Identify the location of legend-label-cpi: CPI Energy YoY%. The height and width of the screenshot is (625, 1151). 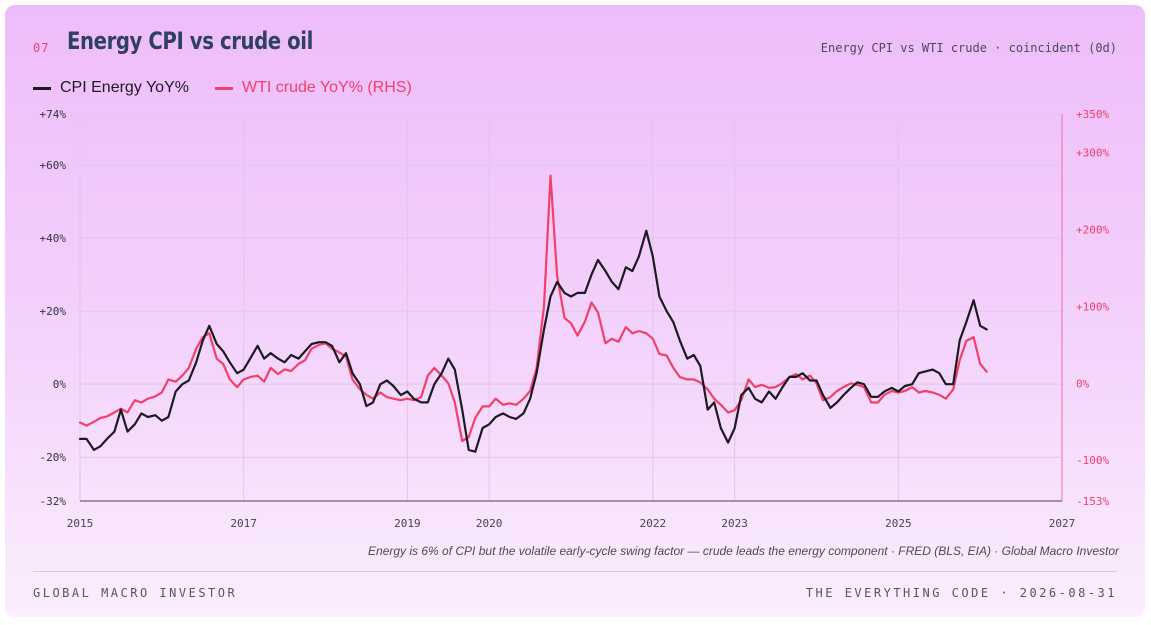
(124, 87).